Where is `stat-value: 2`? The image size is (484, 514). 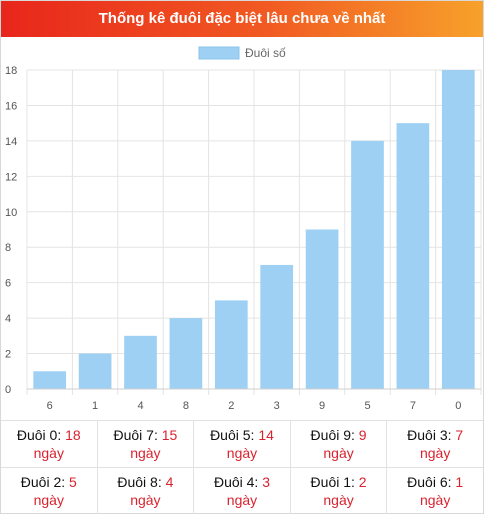
stat-value: 2 is located at coordinates (362, 482).